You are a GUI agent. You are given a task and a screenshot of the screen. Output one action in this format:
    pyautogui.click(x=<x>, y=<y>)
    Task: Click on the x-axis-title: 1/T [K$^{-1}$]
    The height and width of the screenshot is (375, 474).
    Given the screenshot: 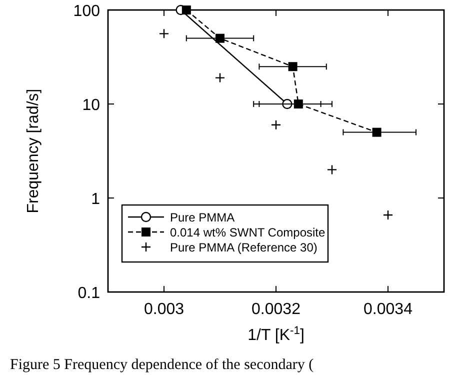 What is the action you would take?
    pyautogui.click(x=276, y=334)
    